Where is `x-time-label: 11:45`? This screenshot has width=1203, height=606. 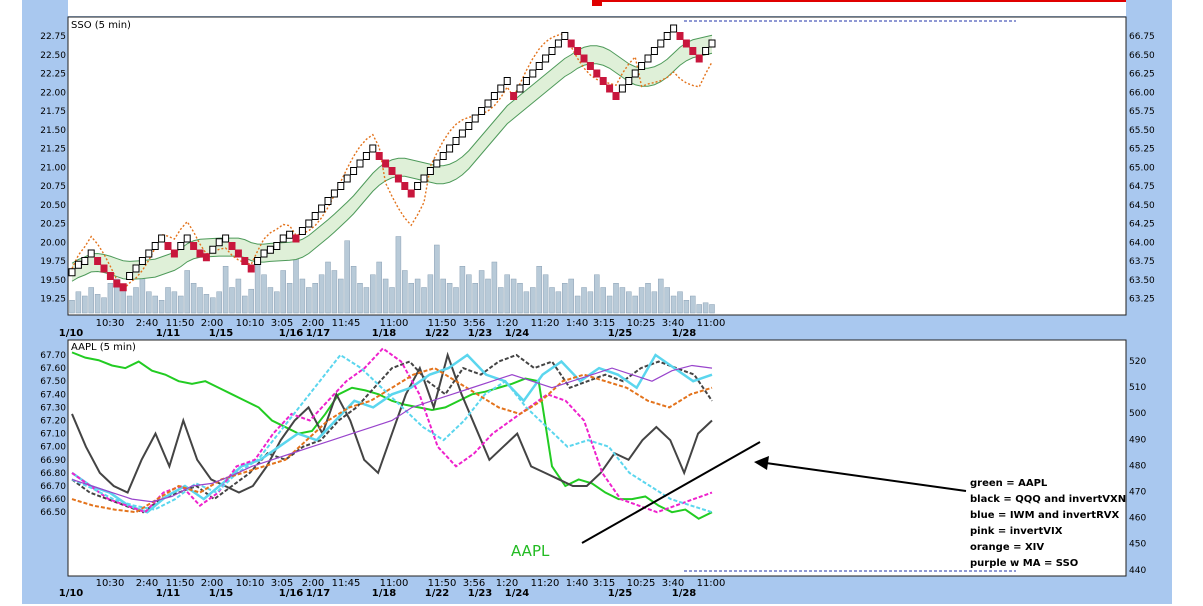 x-time-label: 11:45 is located at coordinates (346, 323).